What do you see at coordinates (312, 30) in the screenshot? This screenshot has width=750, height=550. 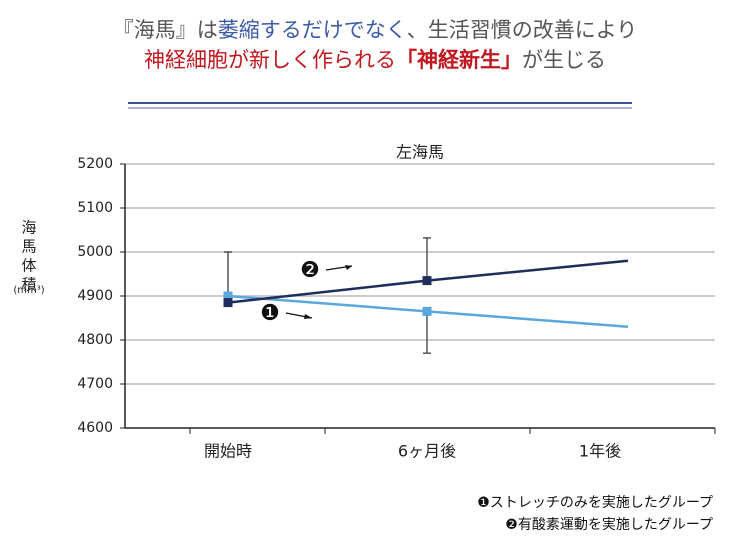 I see `headline-segment: 萎縮するだけでなく` at bounding box center [312, 30].